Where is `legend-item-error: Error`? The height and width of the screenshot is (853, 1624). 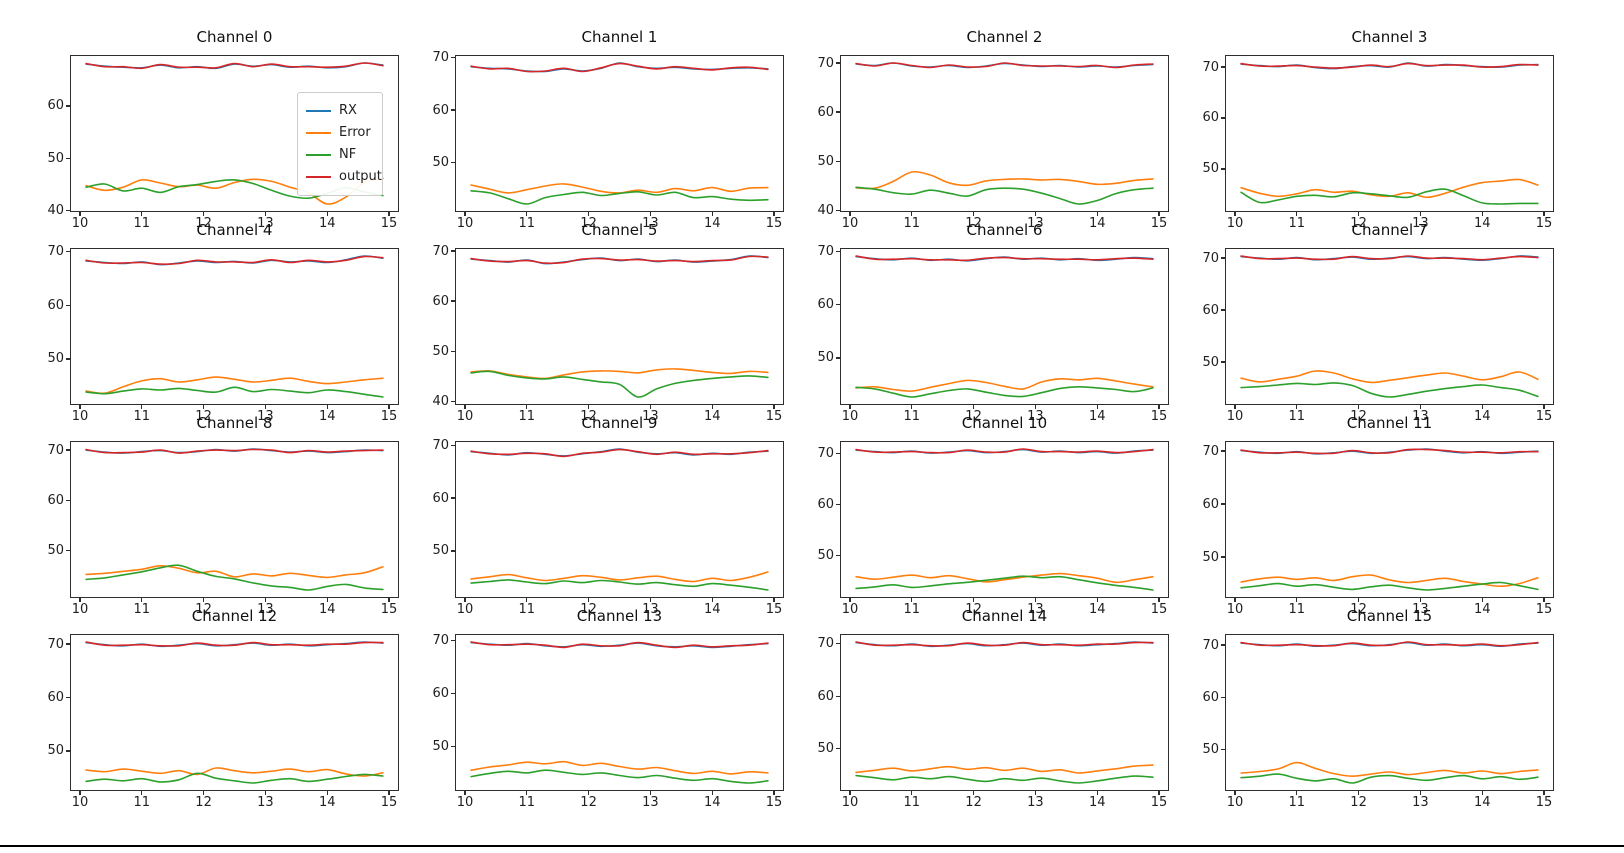
legend-item-error: Error is located at coordinates (340, 133).